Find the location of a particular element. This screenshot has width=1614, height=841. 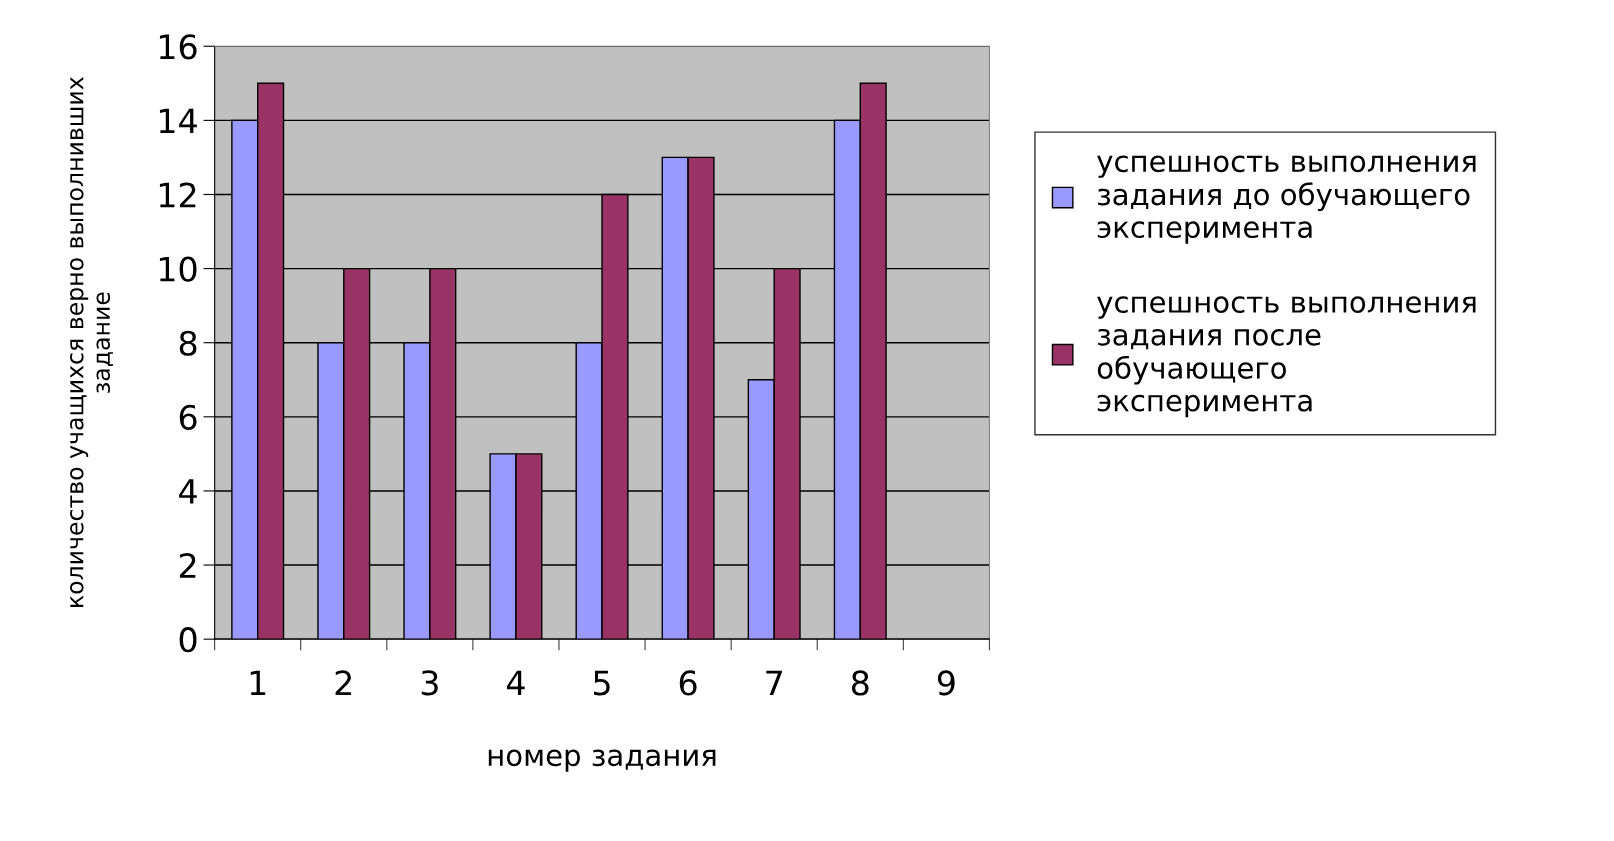

x-tick-label: 6 is located at coordinates (688, 683).